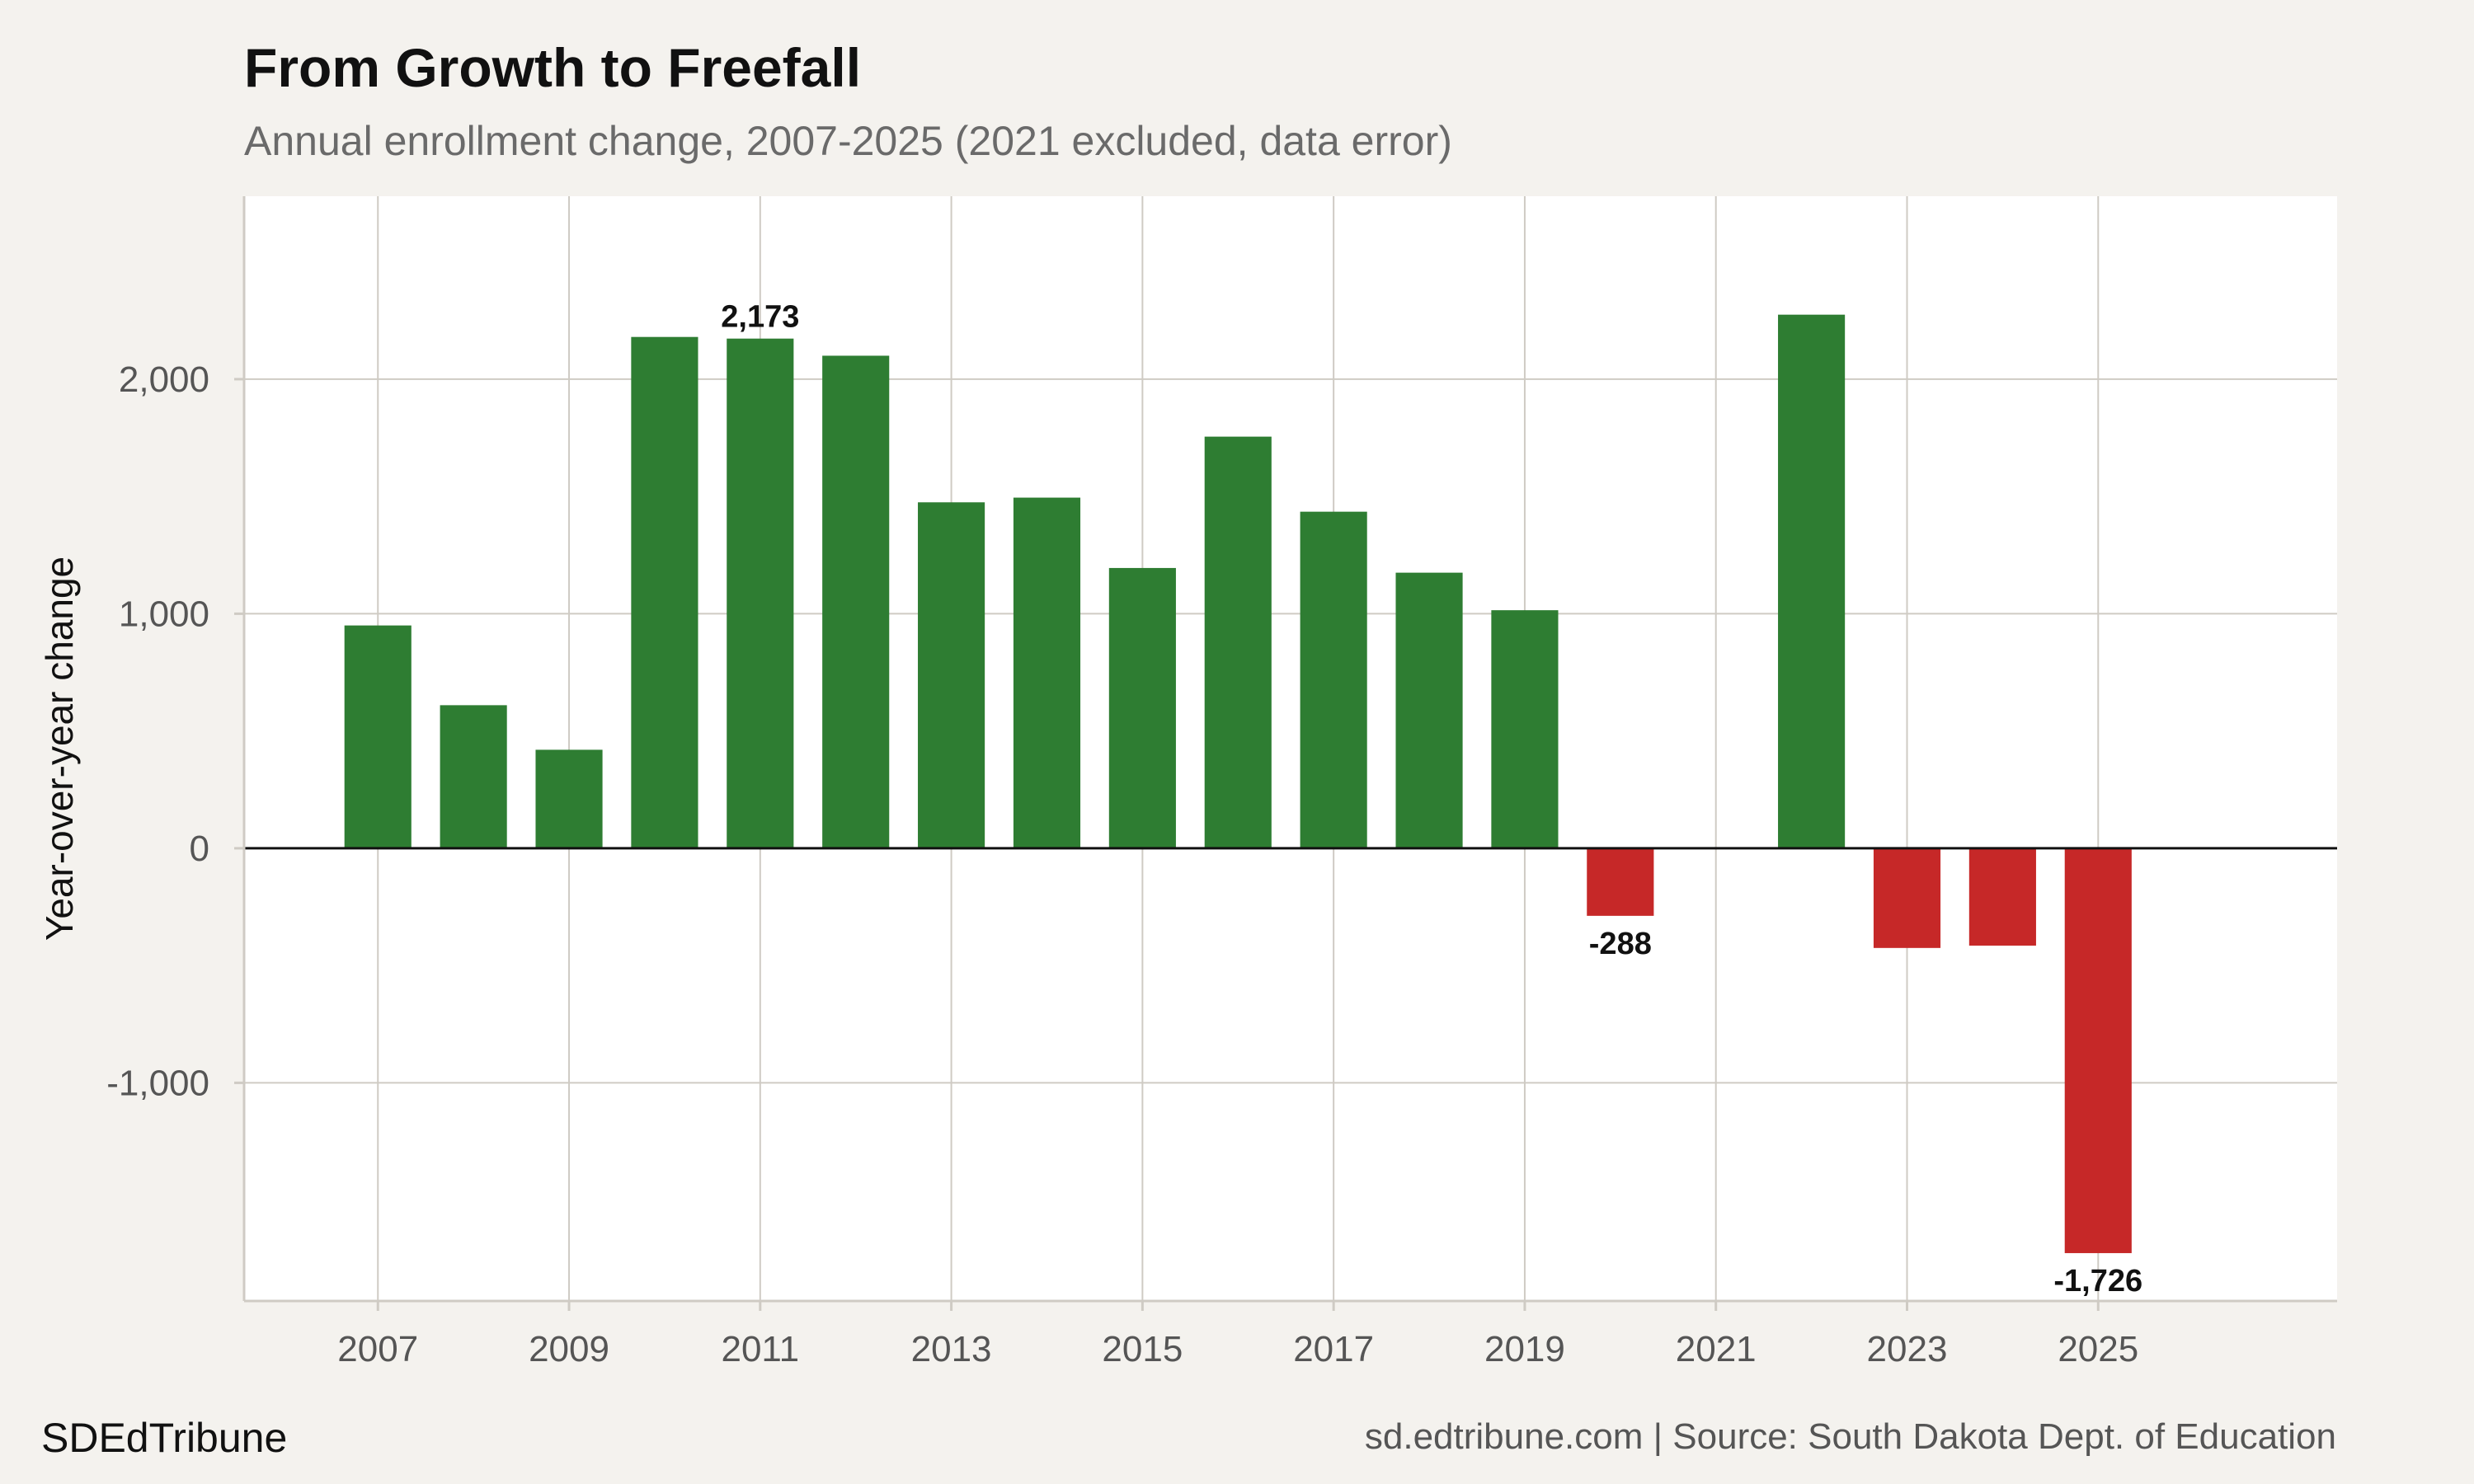 The width and height of the screenshot is (2474, 1484). I want to click on bar-2007, so click(378, 736).